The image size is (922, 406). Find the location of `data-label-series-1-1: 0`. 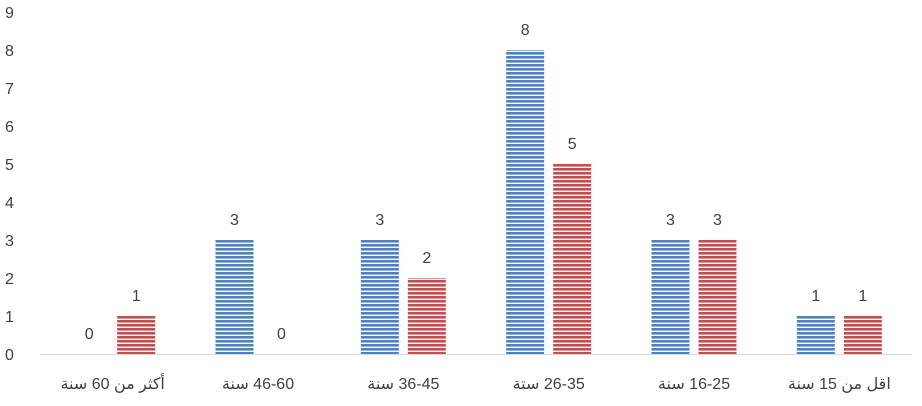

data-label-series-1-1: 0 is located at coordinates (89, 334).